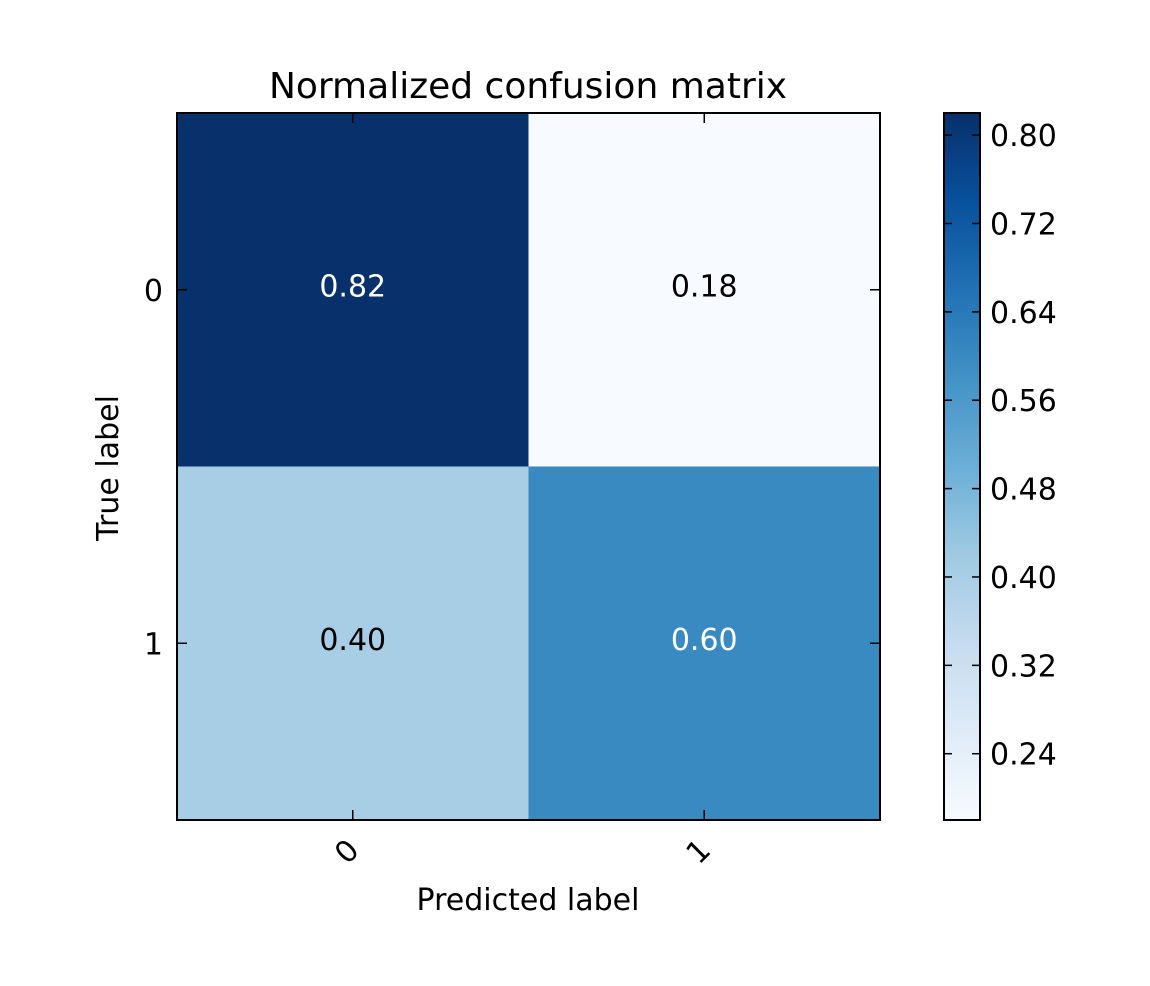 Image resolution: width=1150 pixels, height=986 pixels. I want to click on colorbar, so click(962, 466).